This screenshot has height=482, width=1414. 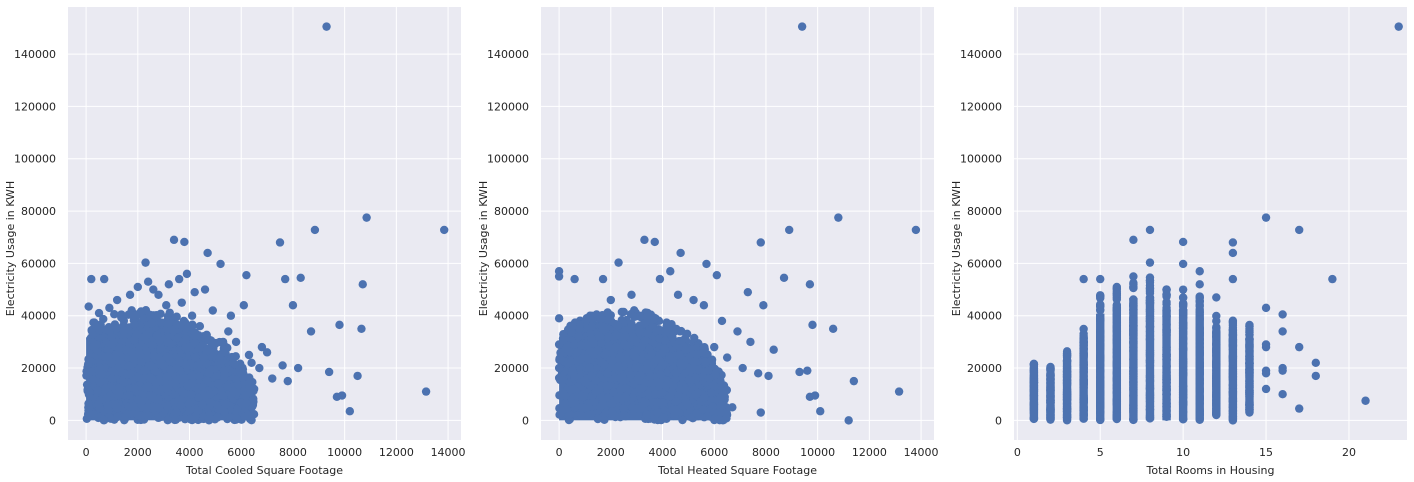 I want to click on y-tick-label: 80000, so click(x=511, y=211).